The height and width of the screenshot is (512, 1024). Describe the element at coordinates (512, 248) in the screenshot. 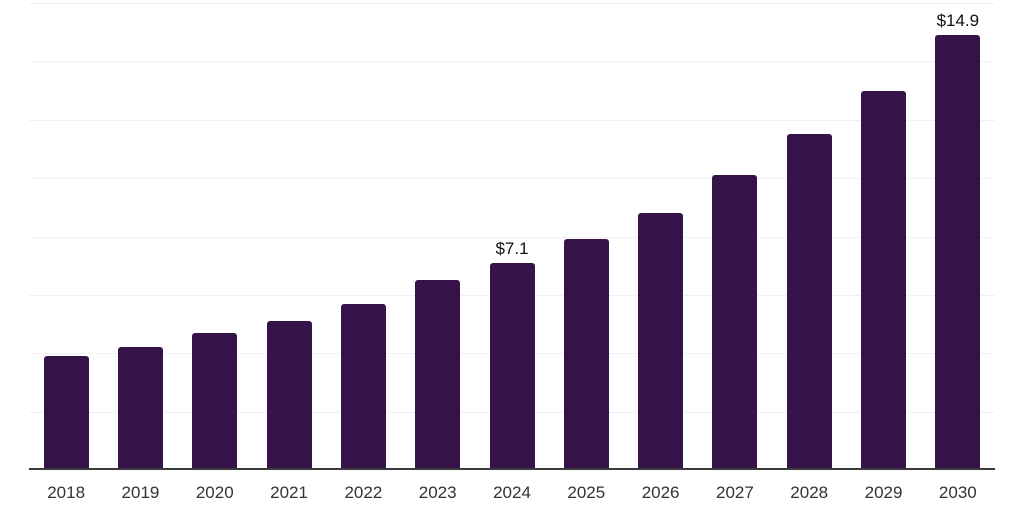

I see `bar-value-label-2024: $7.1` at that location.